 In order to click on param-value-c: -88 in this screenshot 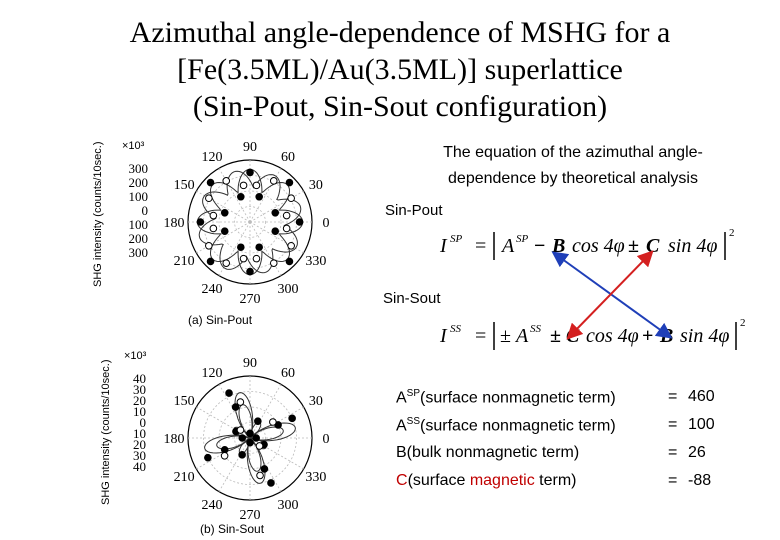, I will do `click(700, 480)`.